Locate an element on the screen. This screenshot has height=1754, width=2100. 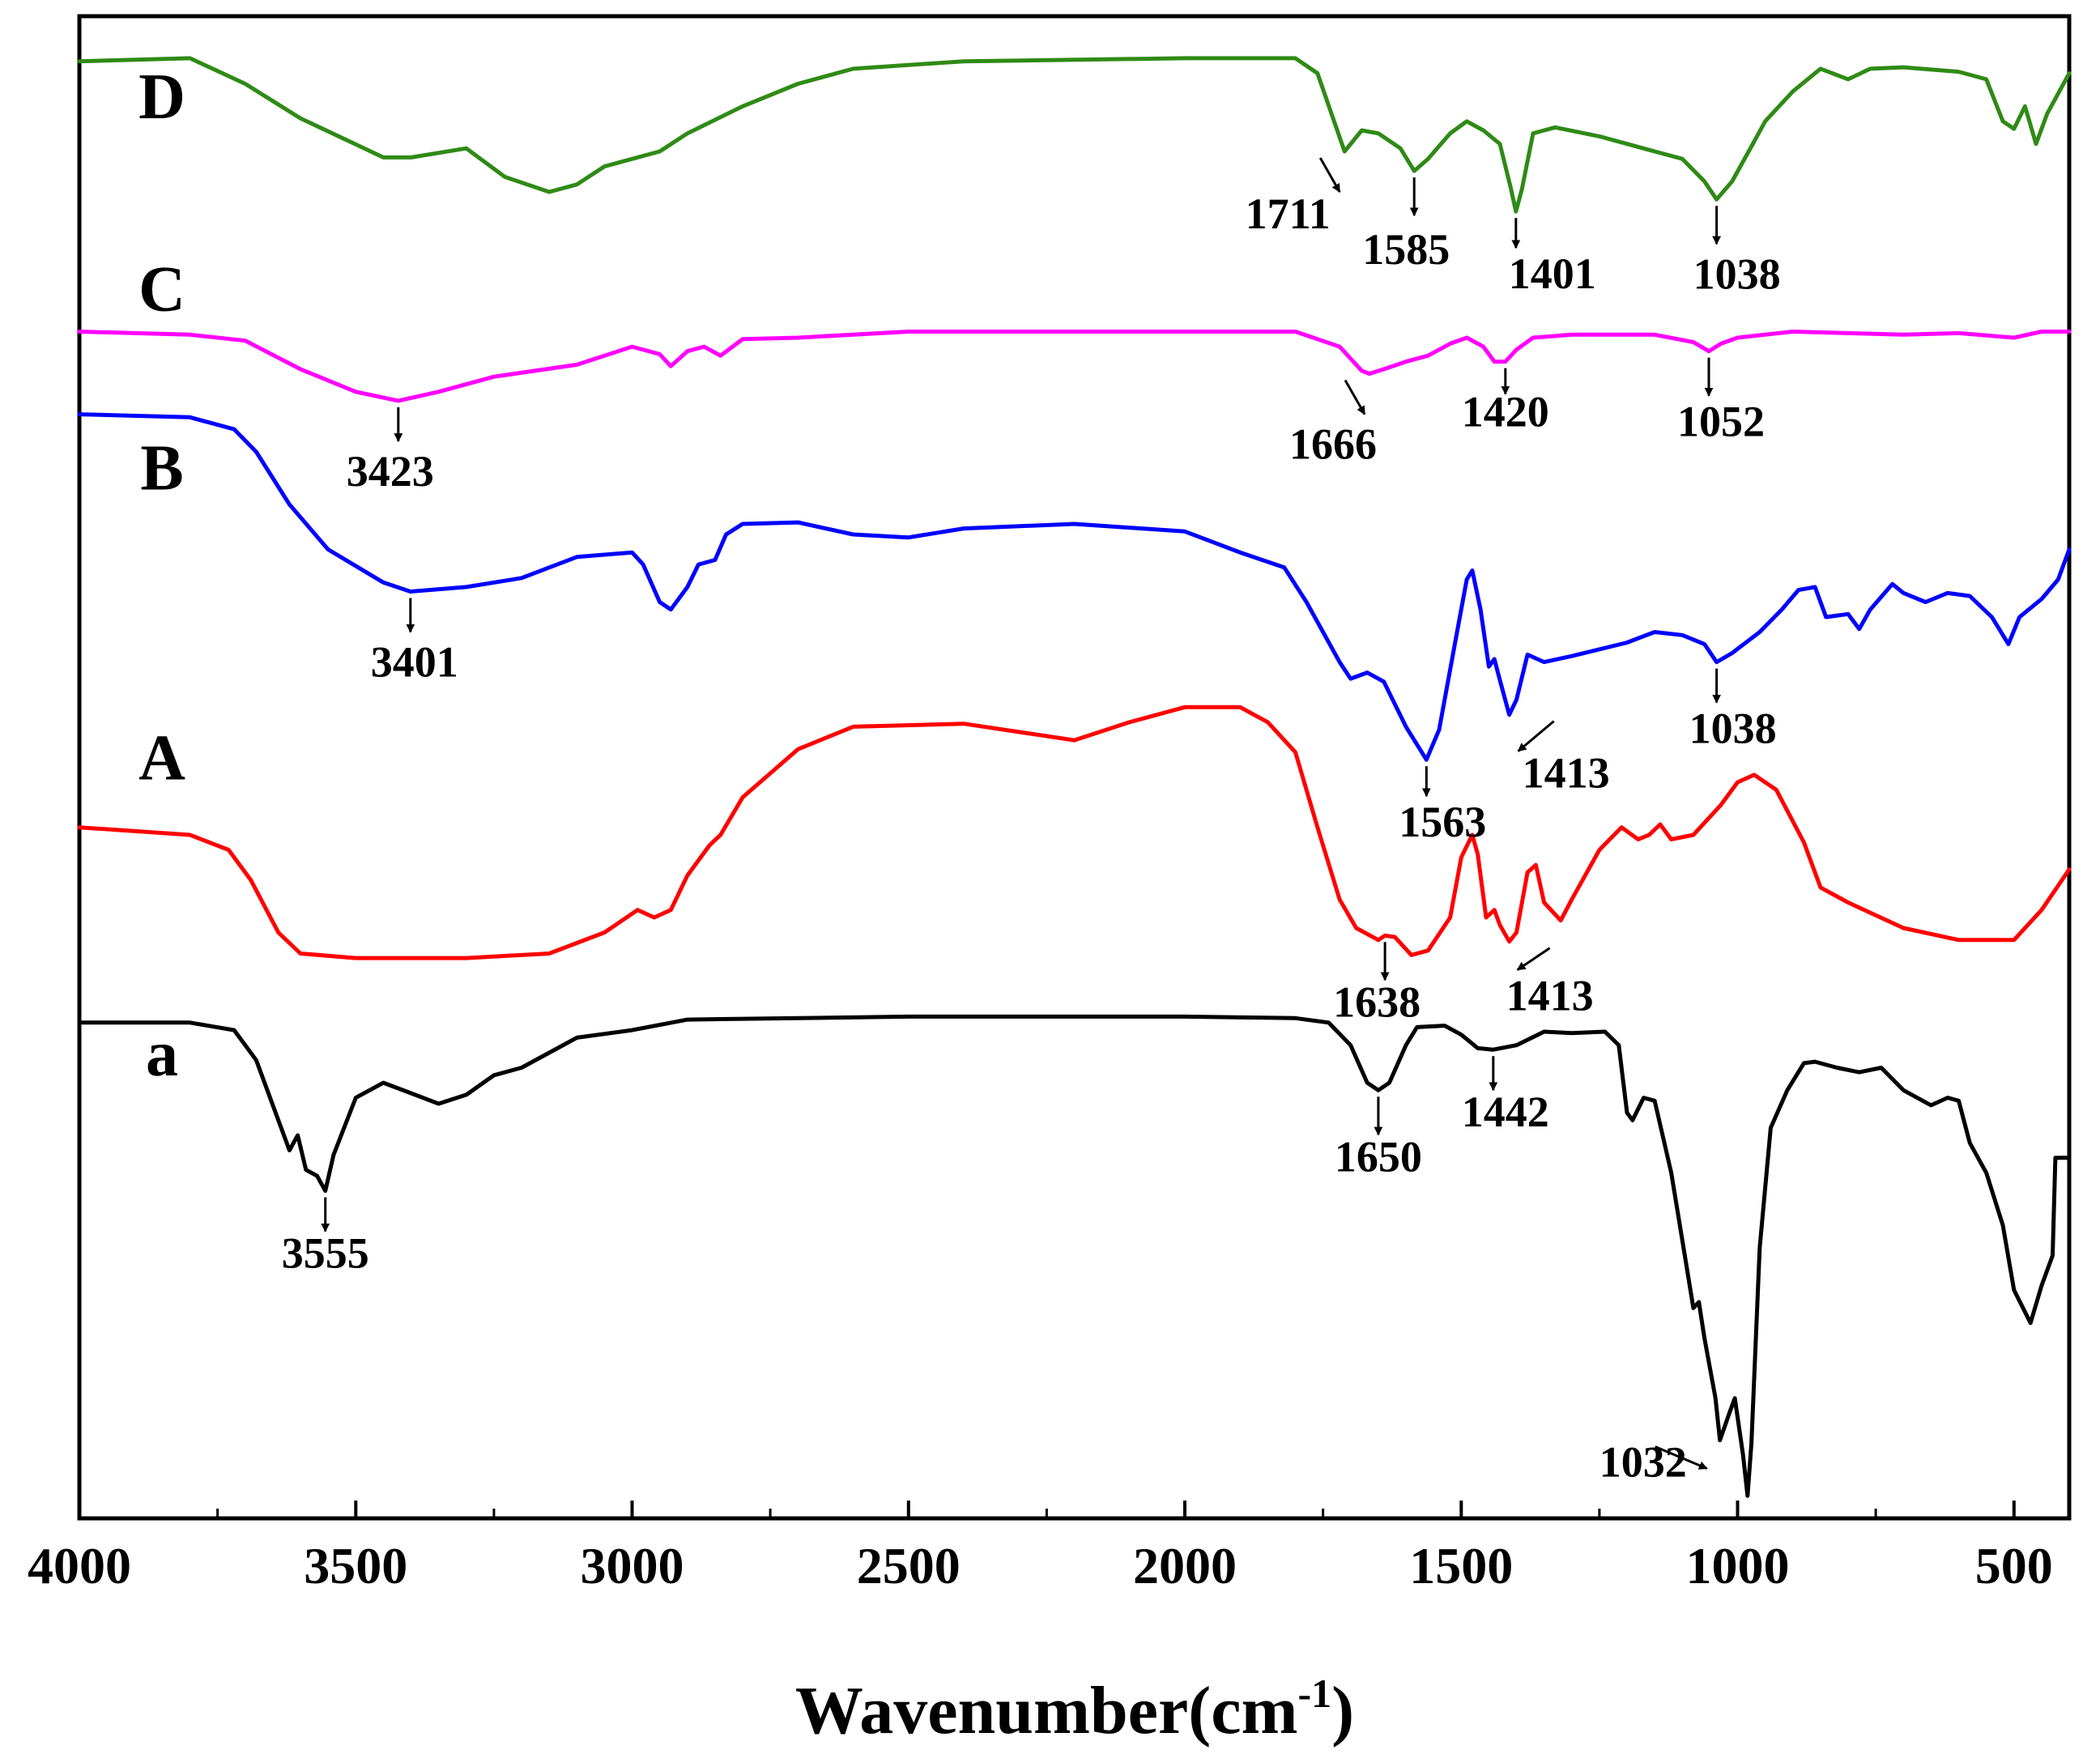
series-label-b: B is located at coordinates (161, 468).